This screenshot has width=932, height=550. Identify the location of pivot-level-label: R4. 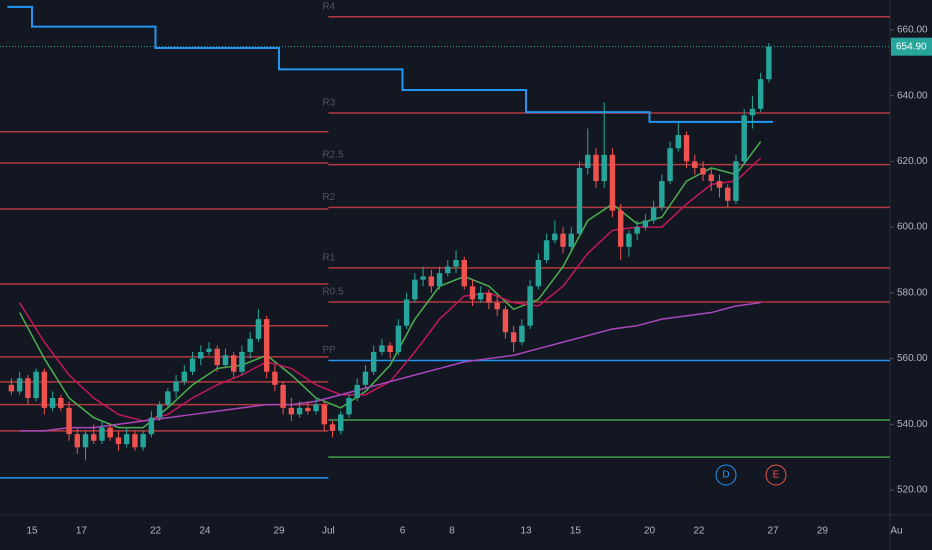
(328, 6).